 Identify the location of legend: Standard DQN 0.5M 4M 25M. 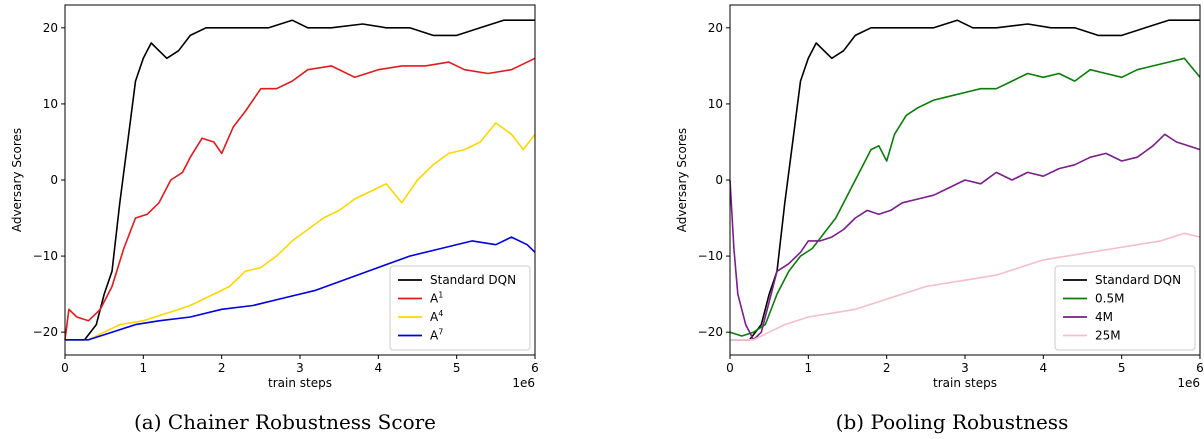
(1125, 308).